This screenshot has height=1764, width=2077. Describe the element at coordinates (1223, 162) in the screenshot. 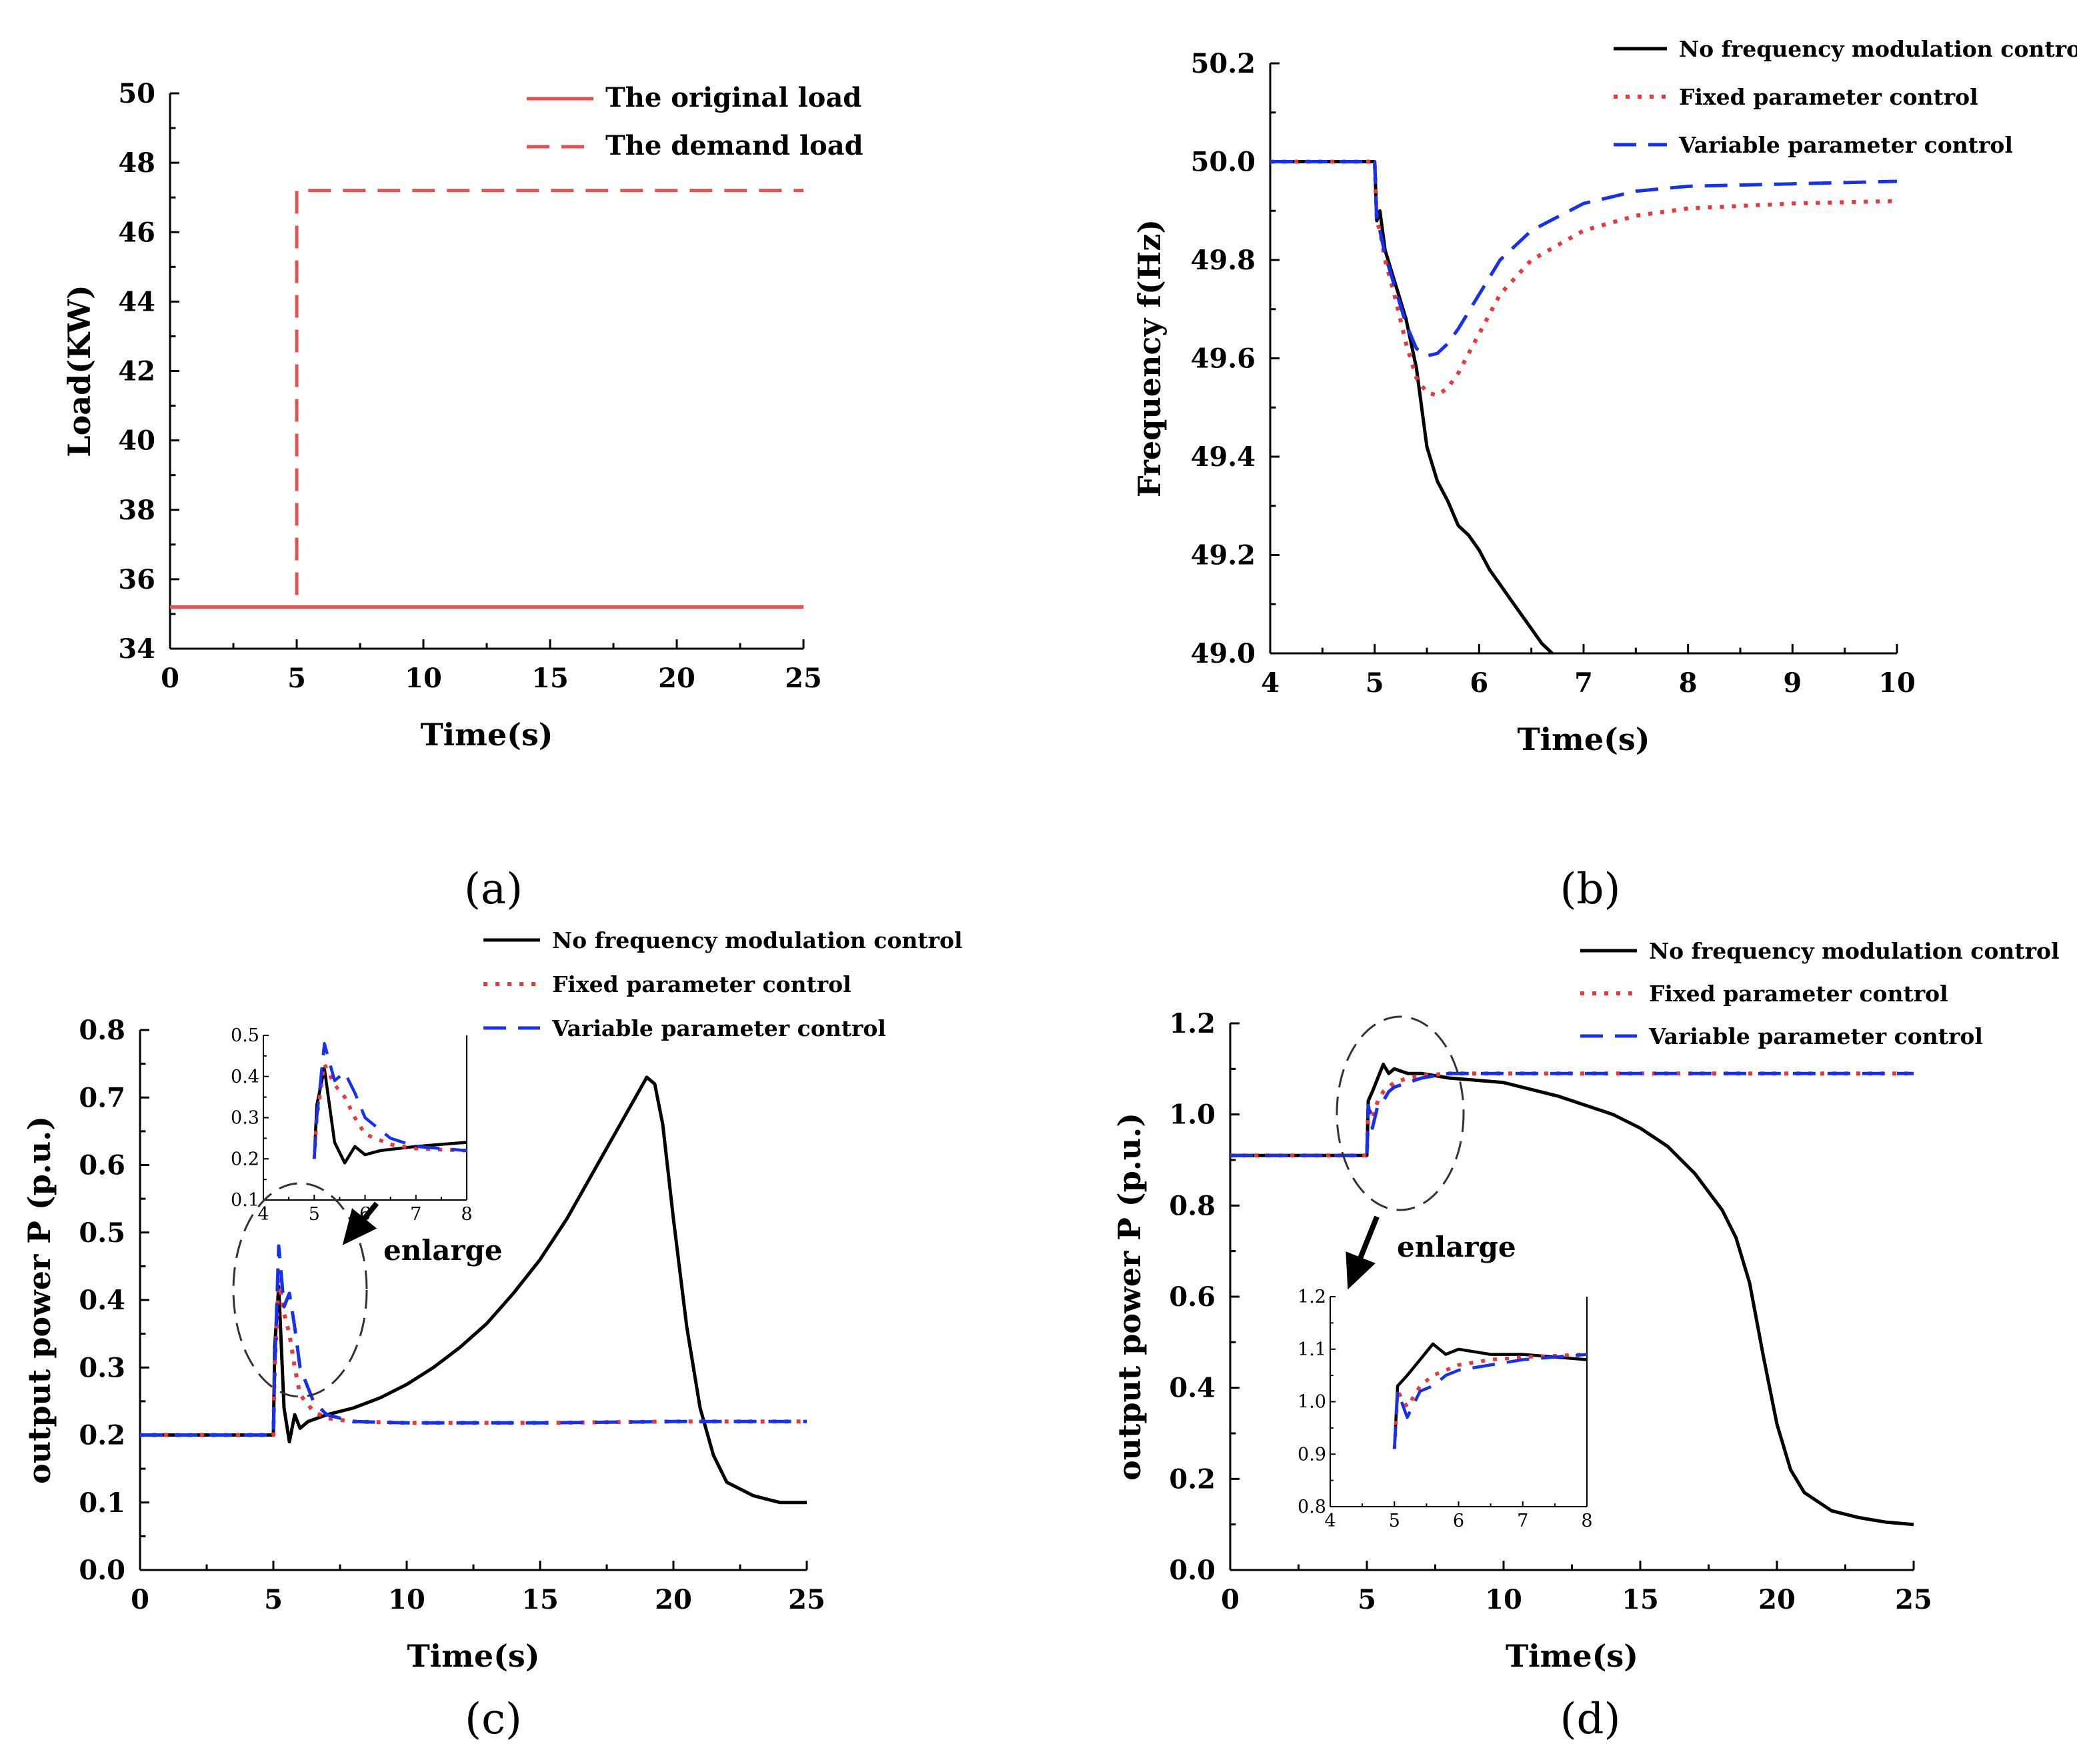

I see `y-tick-label: 50.0` at that location.